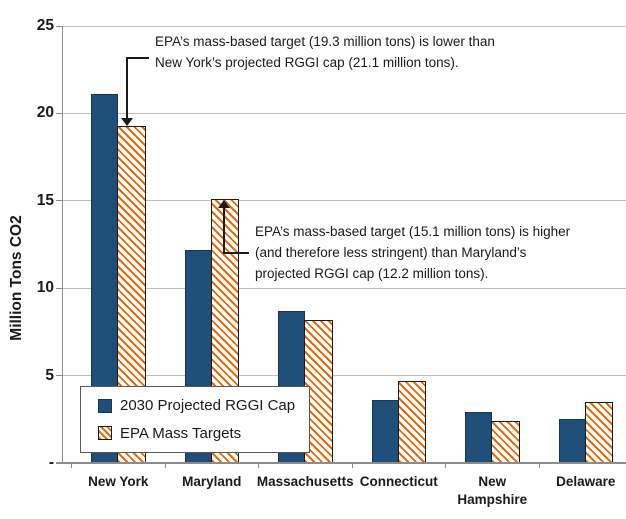 The width and height of the screenshot is (626, 519). Describe the element at coordinates (45, 25) in the screenshot. I see `y-tick-label-25: 25` at that location.